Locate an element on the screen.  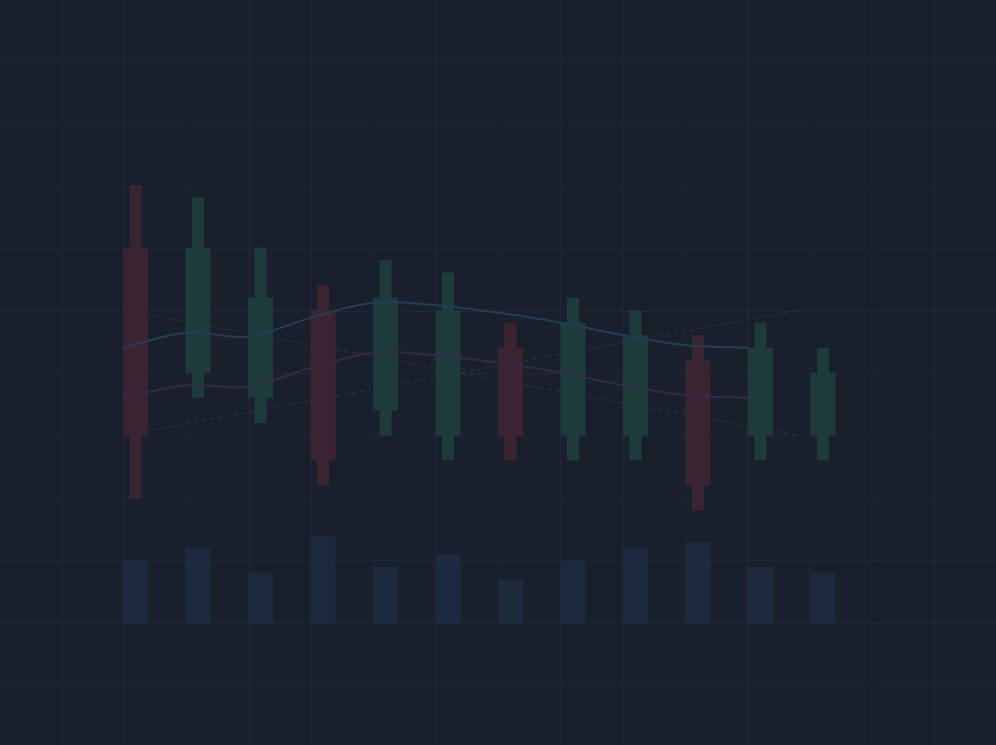
moving-average-fast is located at coordinates (436, 324).